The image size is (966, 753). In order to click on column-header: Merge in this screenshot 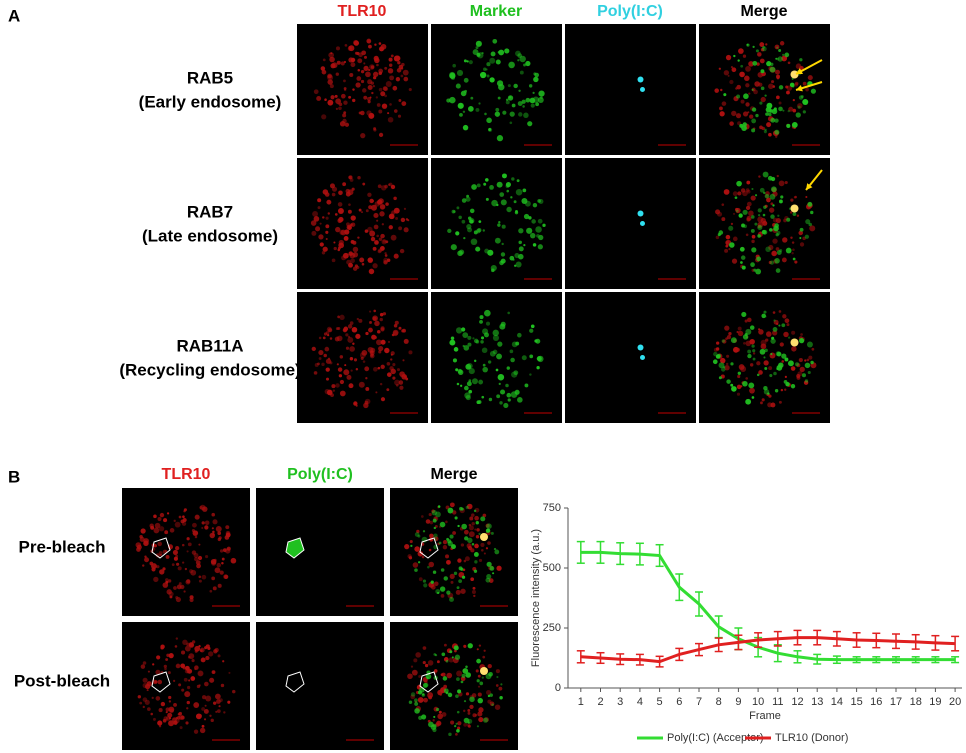, I will do `click(453, 474)`.